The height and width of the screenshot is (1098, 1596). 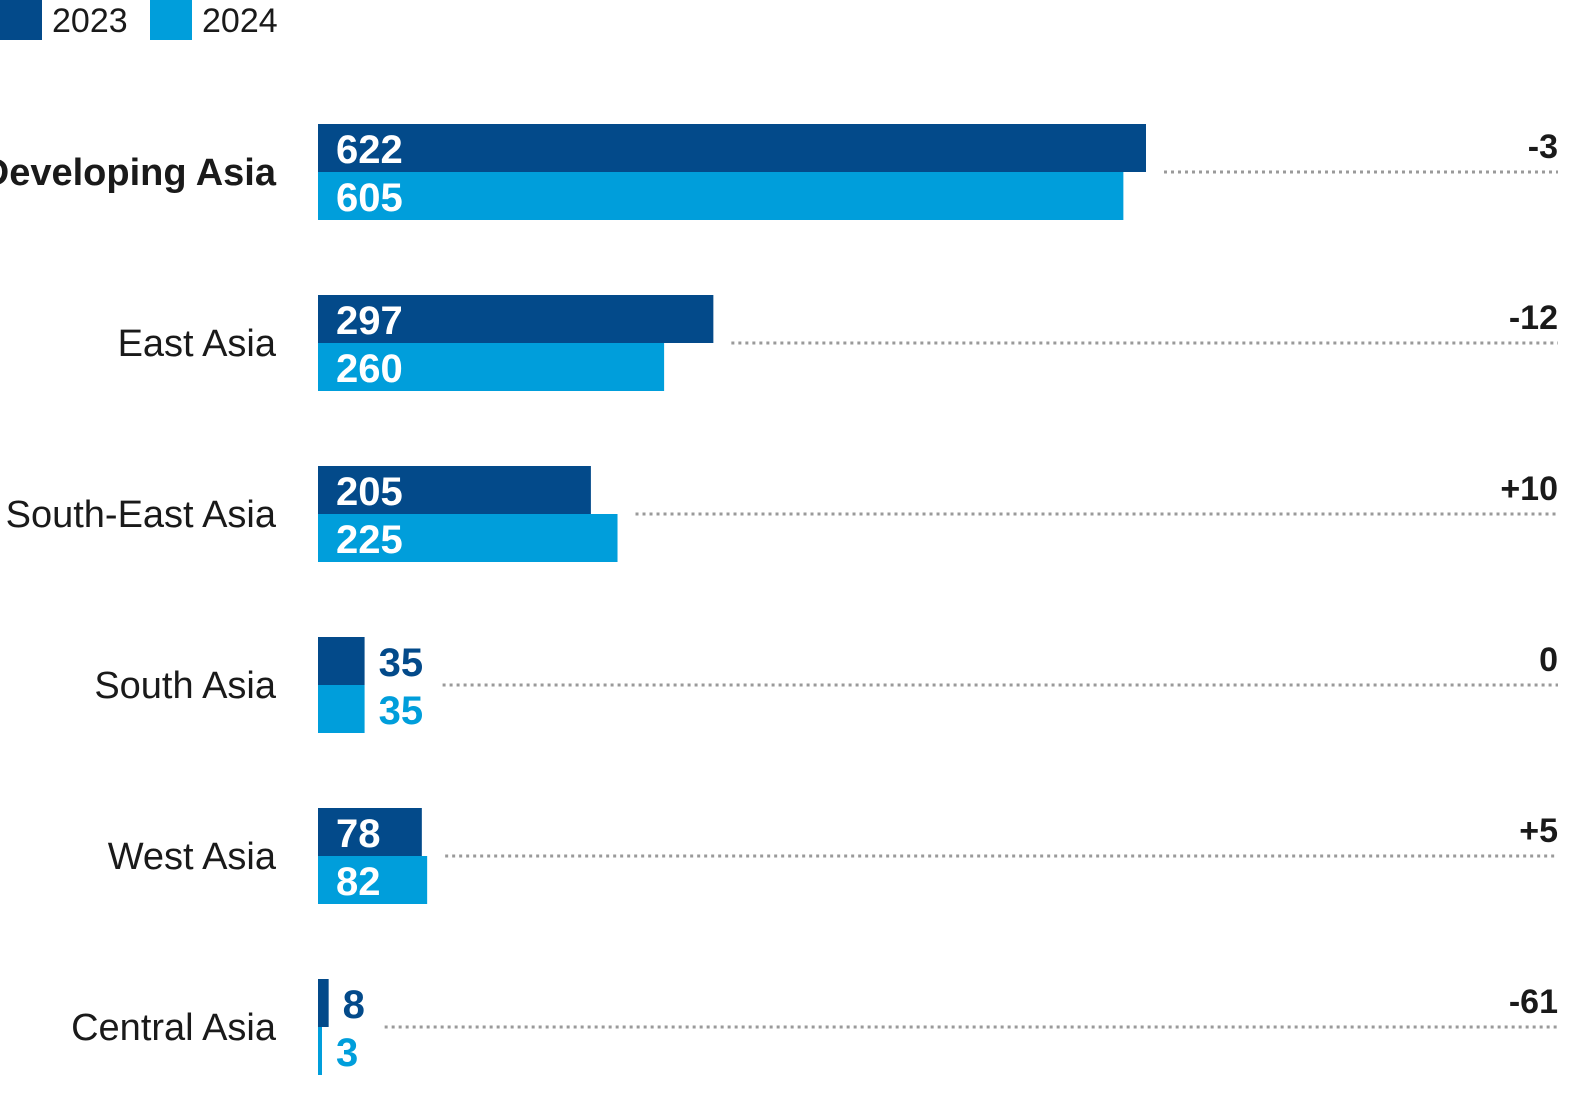 What do you see at coordinates (320, 1051) in the screenshot?
I see `bar-2024-central-asia` at bounding box center [320, 1051].